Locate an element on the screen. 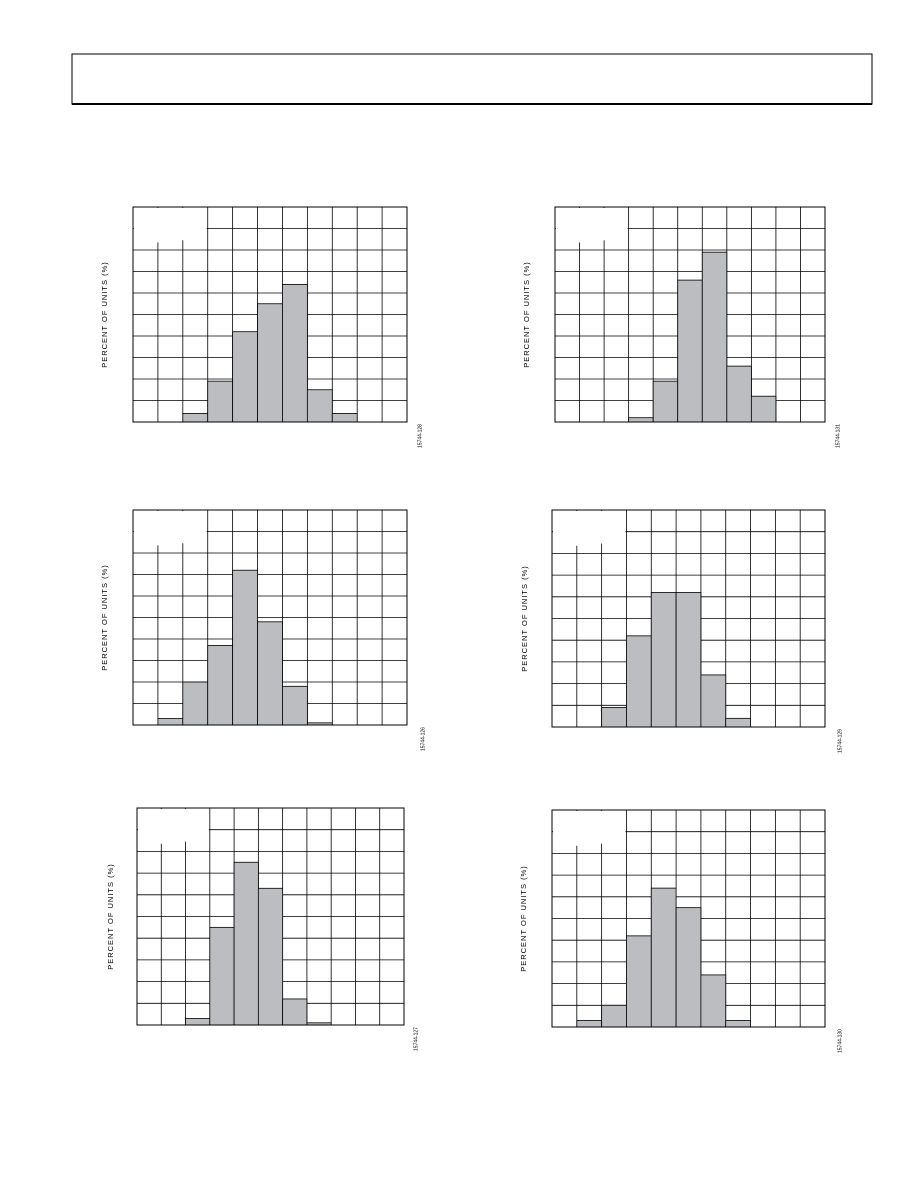 This screenshot has width=918, height=1188. figure-id: 15744-131 is located at coordinates (838, 436).